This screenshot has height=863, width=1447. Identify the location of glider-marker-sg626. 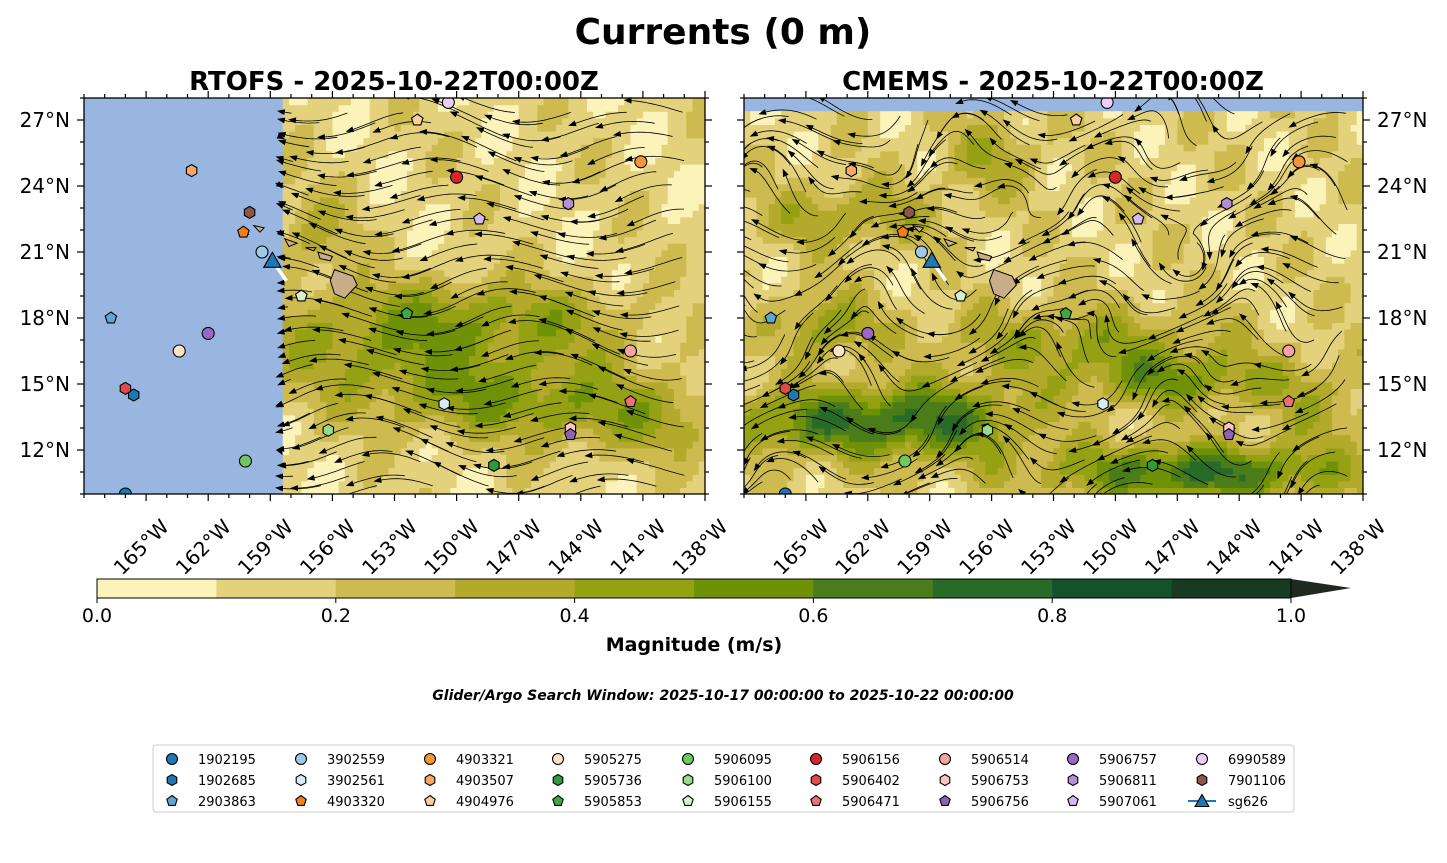
(932, 259).